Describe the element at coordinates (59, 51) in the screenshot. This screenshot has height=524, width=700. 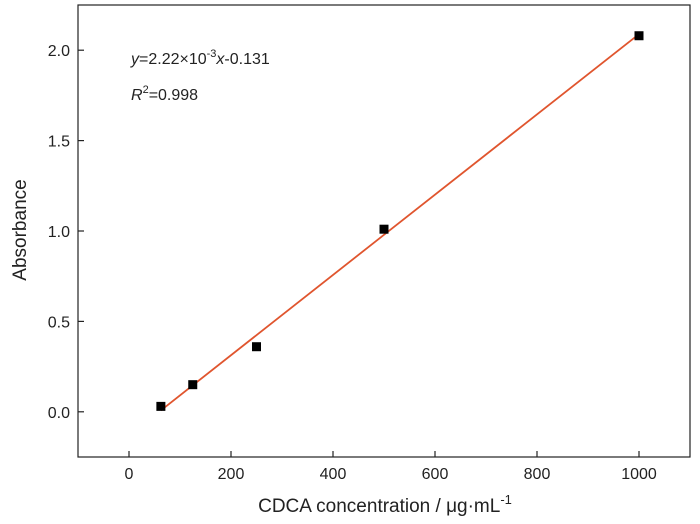
I see `y-tick-label: 2.0` at that location.